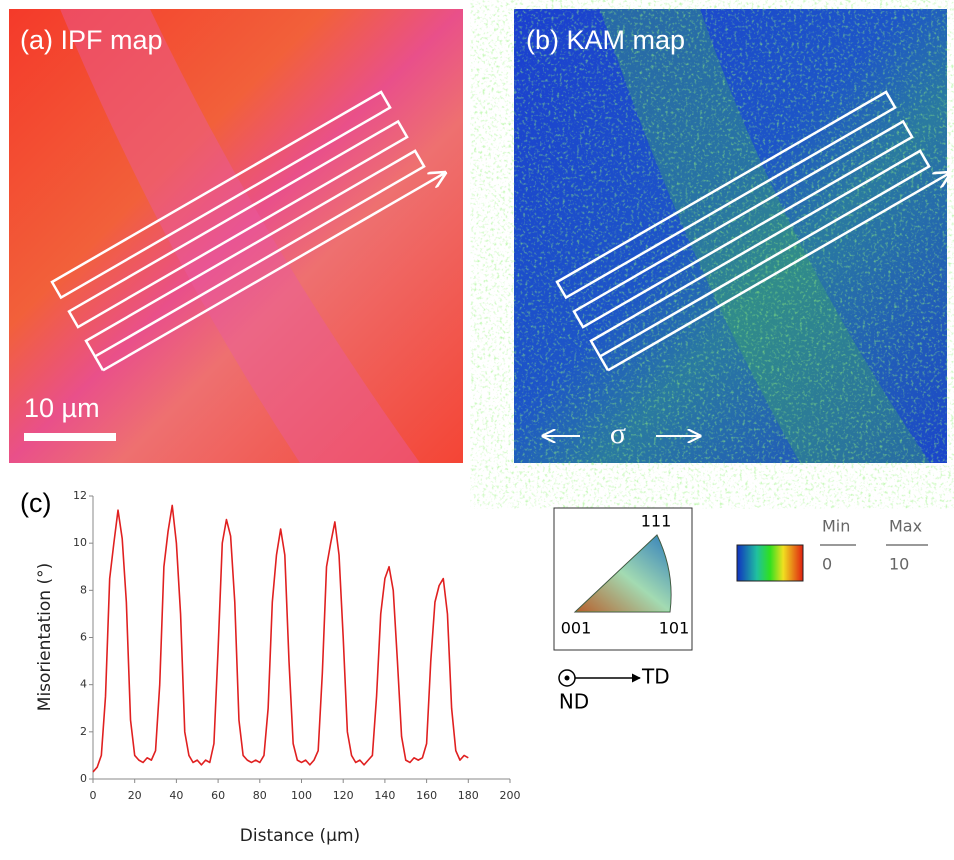 This screenshot has height=860, width=954. Describe the element at coordinates (905, 526) in the screenshot. I see `legend-text: Max` at that location.